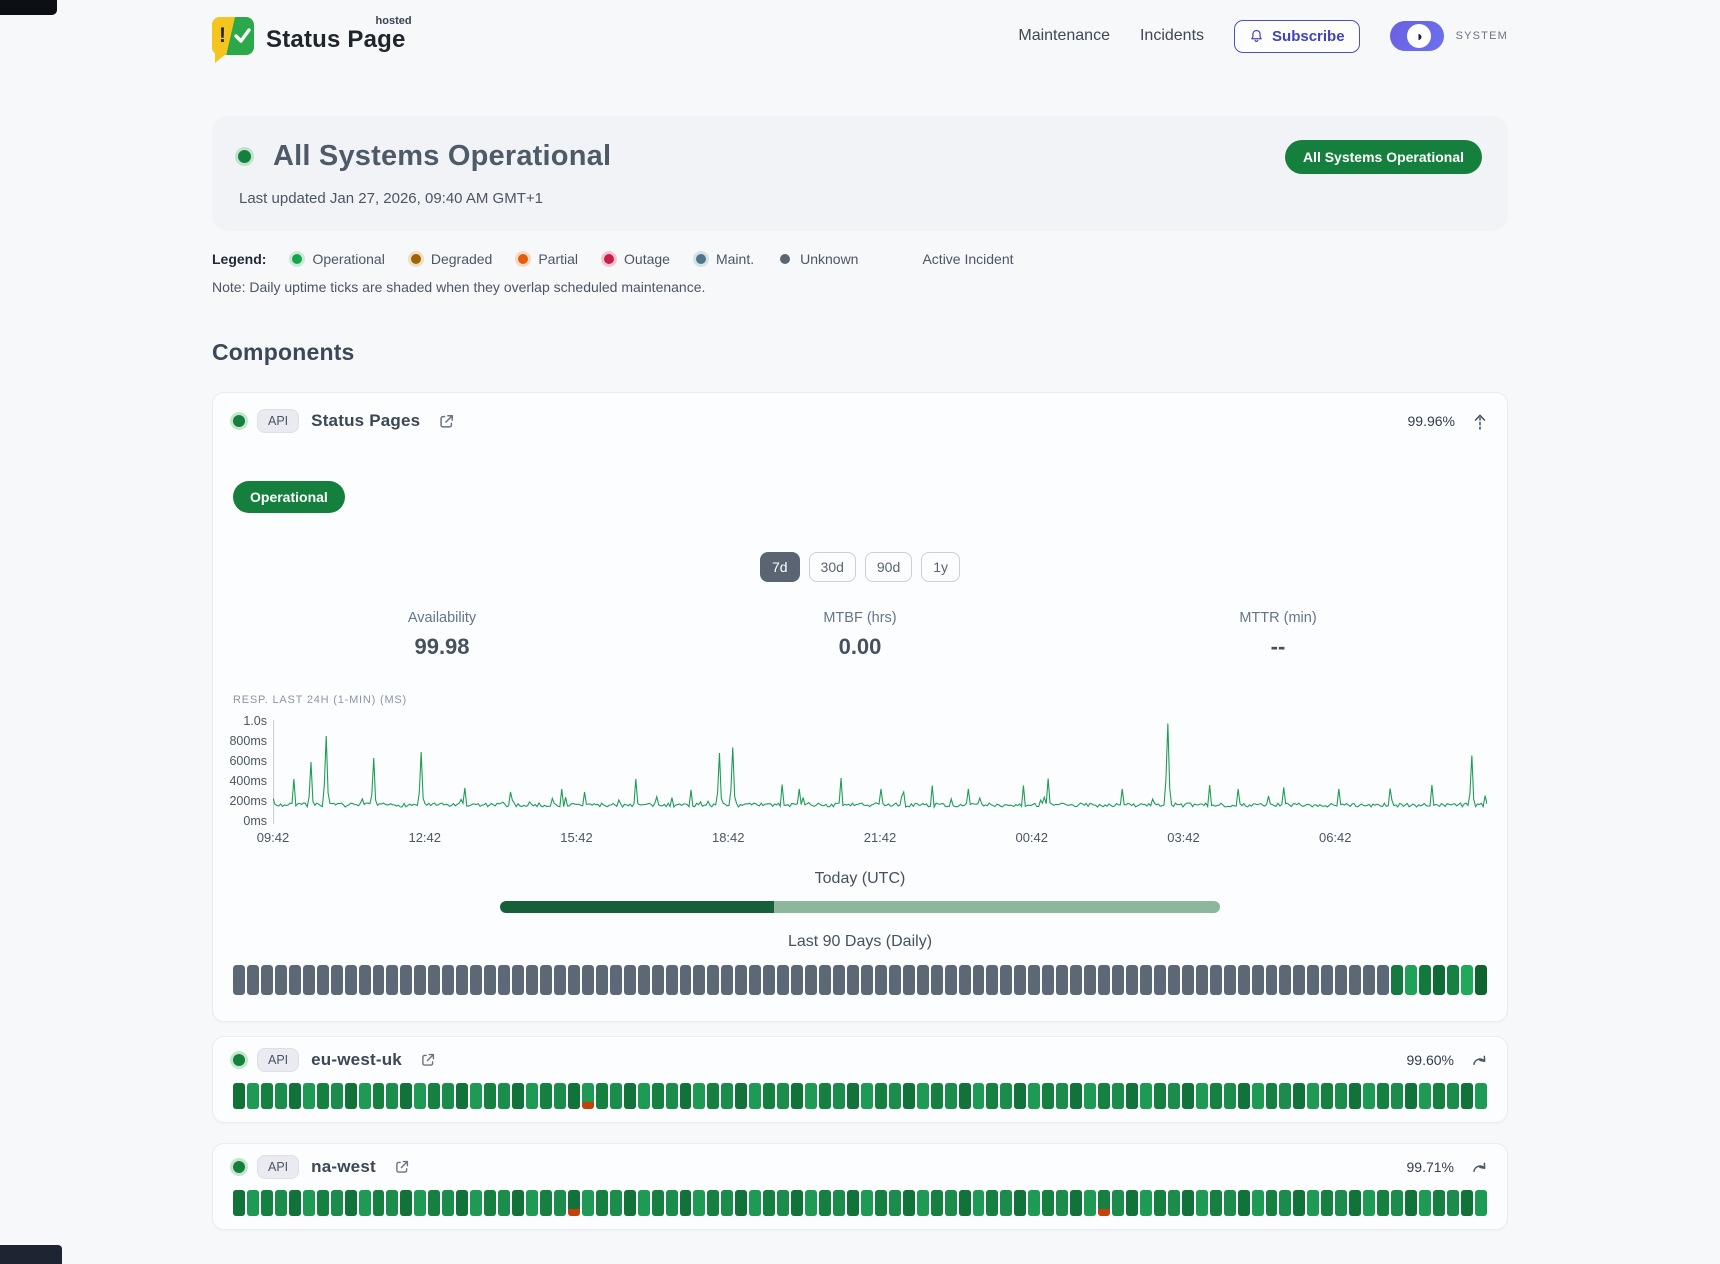 Image resolution: width=1720 pixels, height=1264 pixels. Describe the element at coordinates (1172, 35) in the screenshot. I see `nav-link-incidents: Incidents` at that location.